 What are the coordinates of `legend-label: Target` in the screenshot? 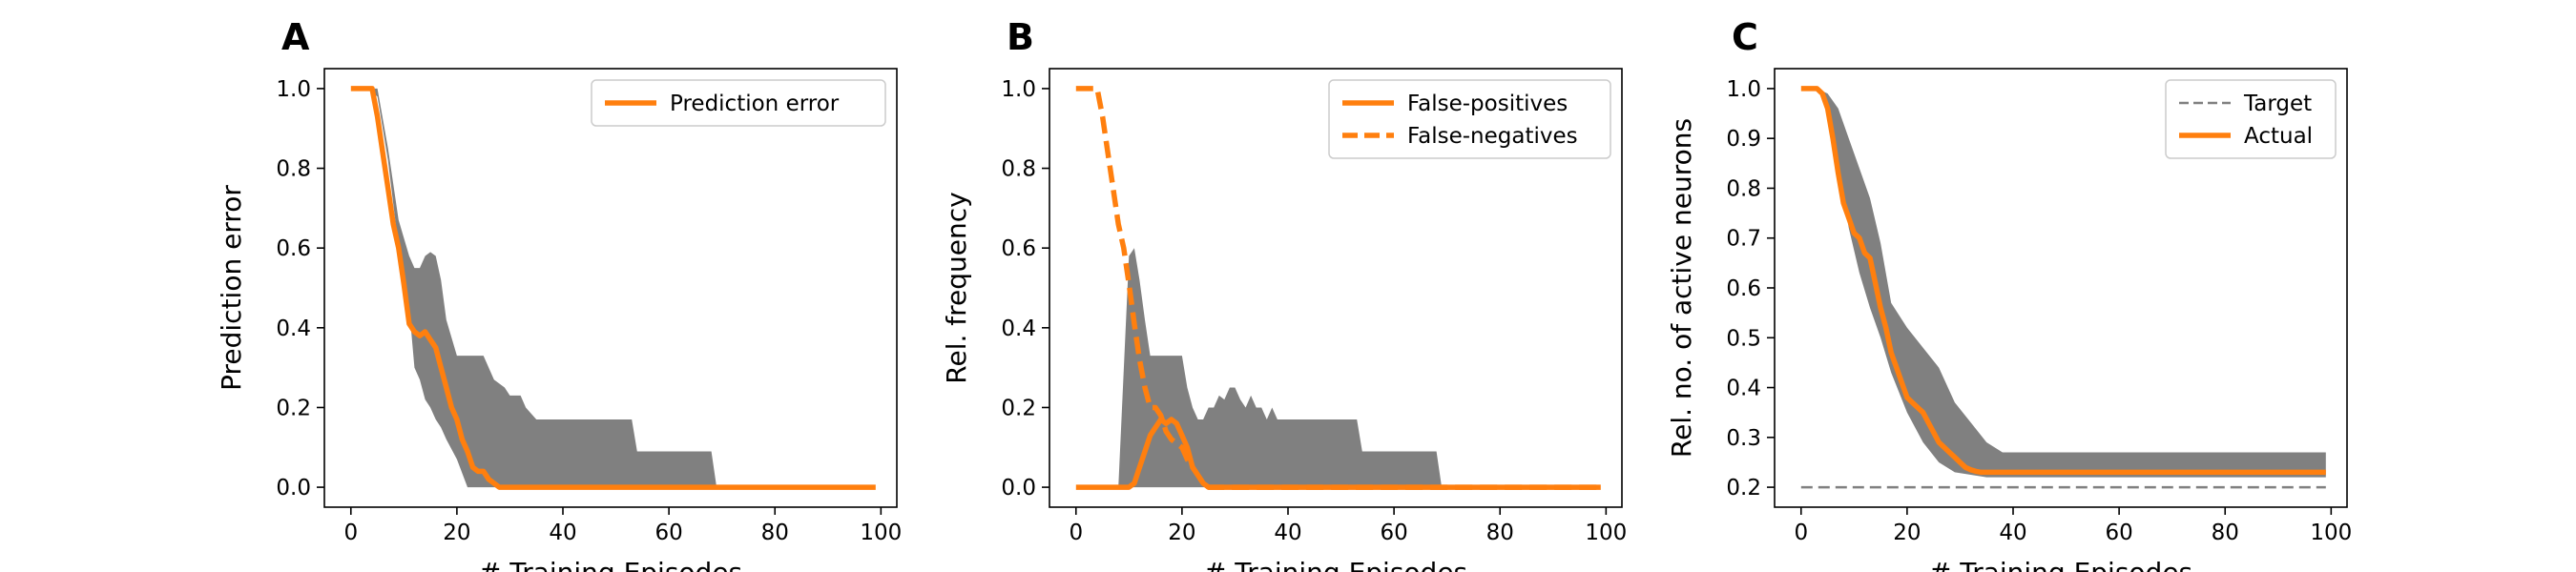 It's located at (2277, 104).